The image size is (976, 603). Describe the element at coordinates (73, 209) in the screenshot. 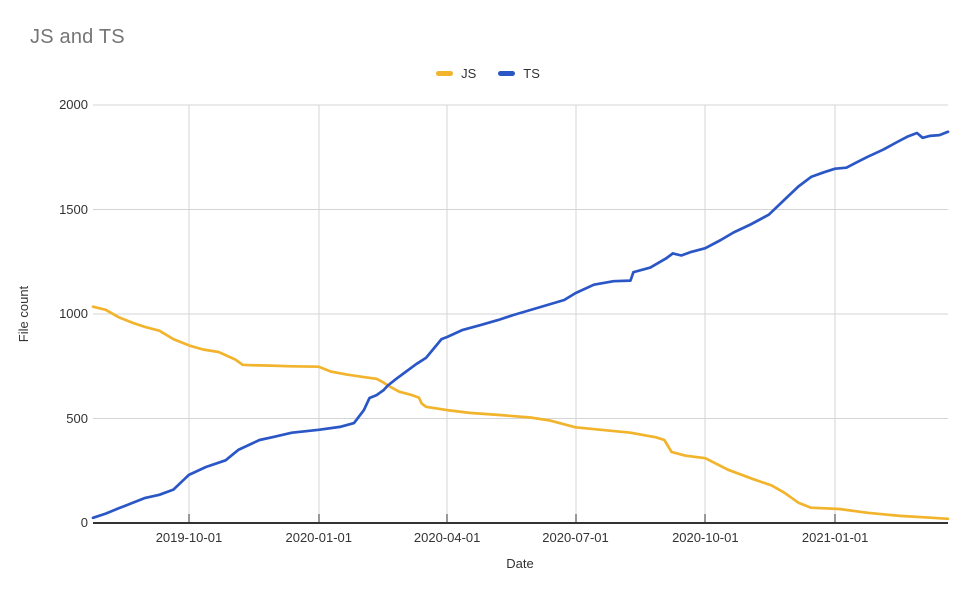

I see `y-tick-label: 1500` at that location.